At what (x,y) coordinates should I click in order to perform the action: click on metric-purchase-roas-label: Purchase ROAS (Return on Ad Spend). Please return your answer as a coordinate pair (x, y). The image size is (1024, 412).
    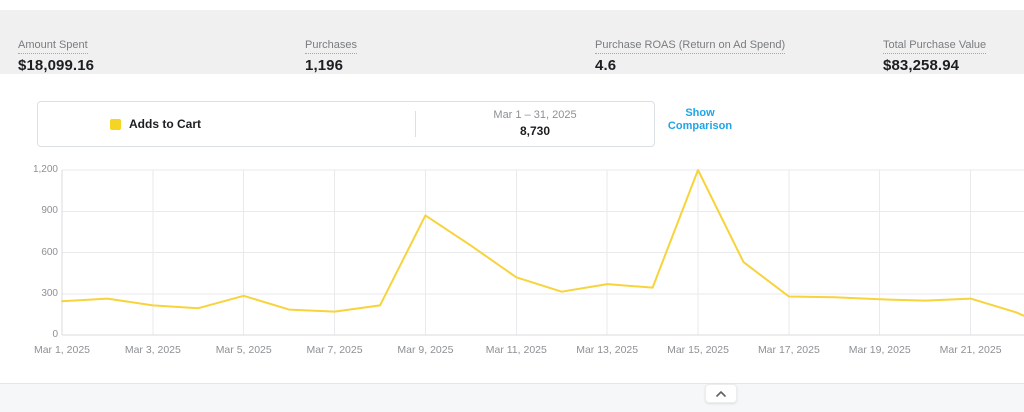
    Looking at the image, I should click on (690, 46).